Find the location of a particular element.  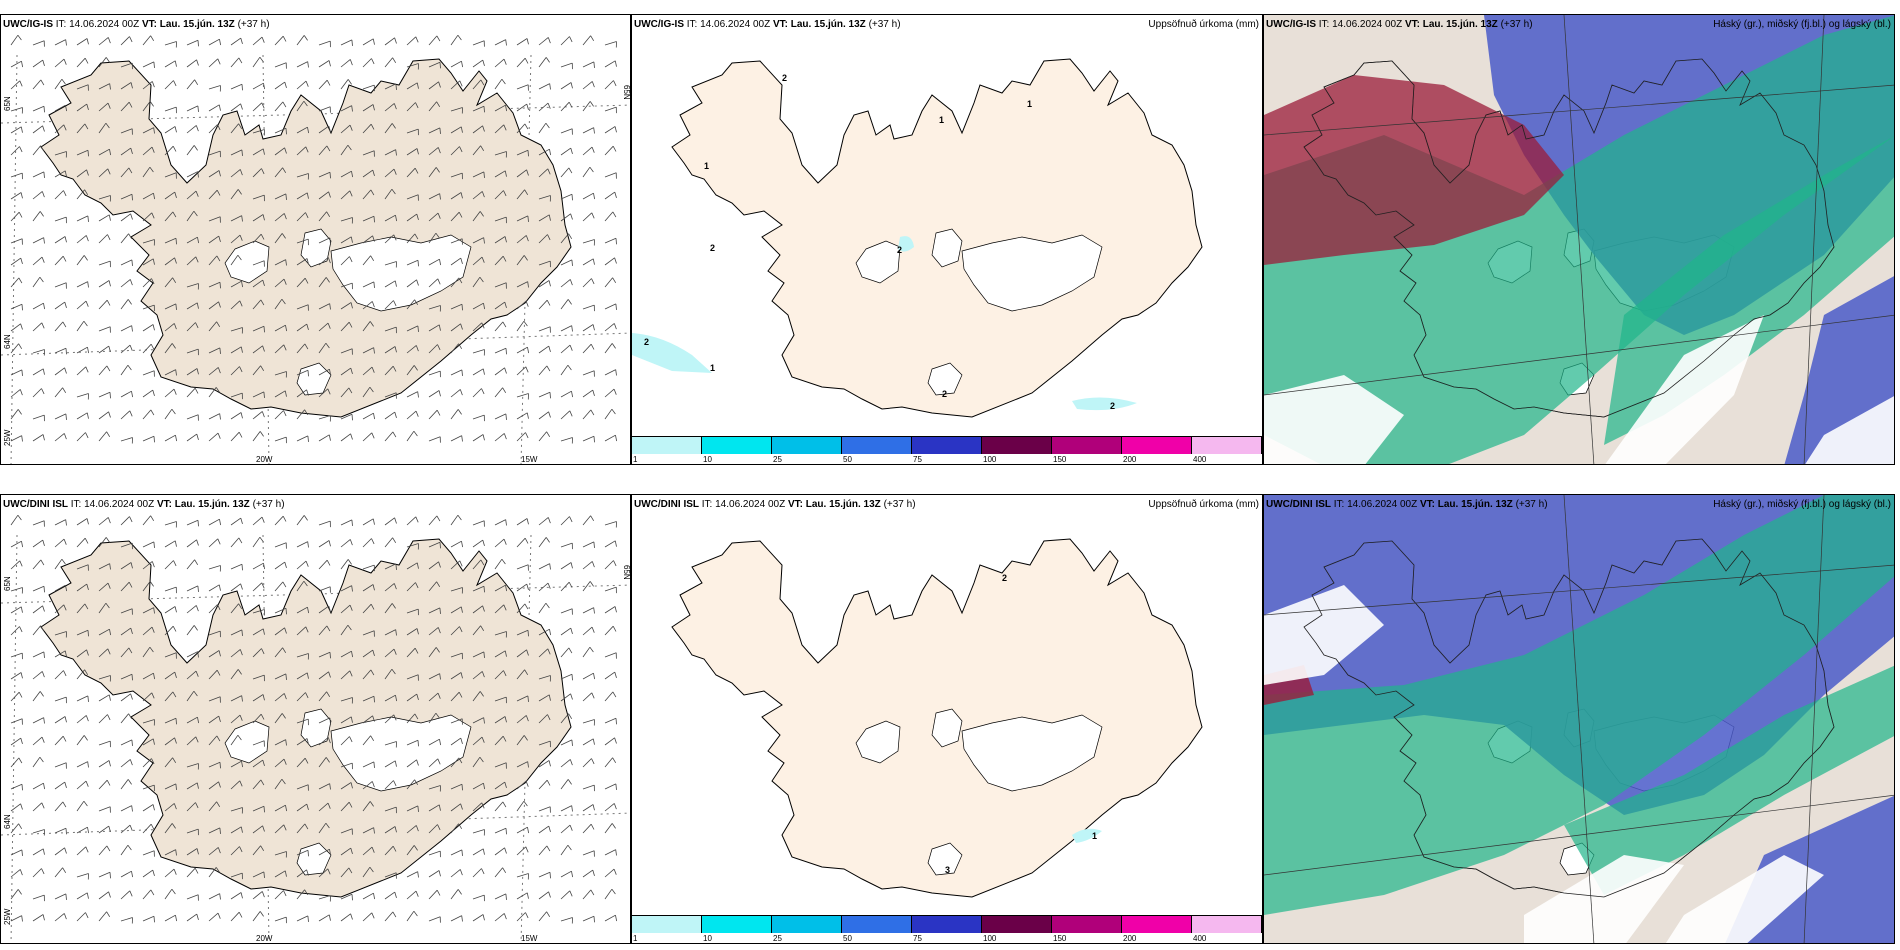

contour-label: 2 is located at coordinates (900, 250).